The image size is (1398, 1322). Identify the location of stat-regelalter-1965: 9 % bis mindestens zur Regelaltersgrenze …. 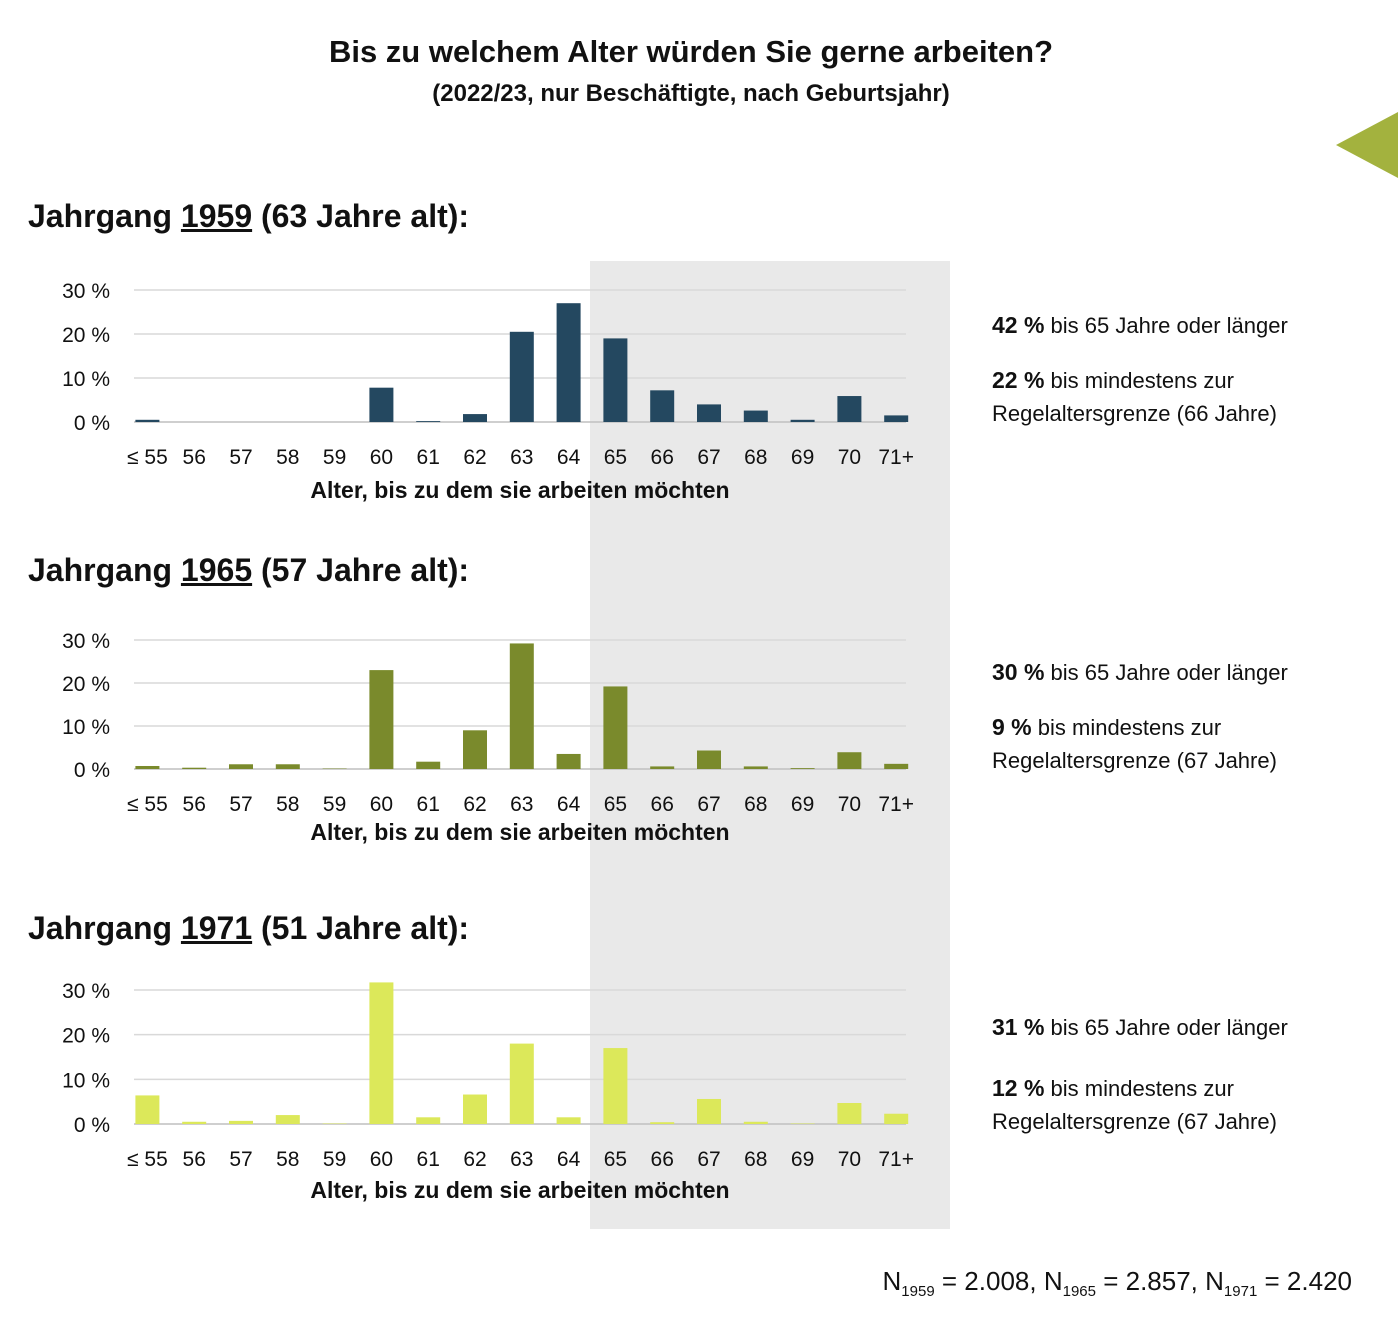
(1134, 744).